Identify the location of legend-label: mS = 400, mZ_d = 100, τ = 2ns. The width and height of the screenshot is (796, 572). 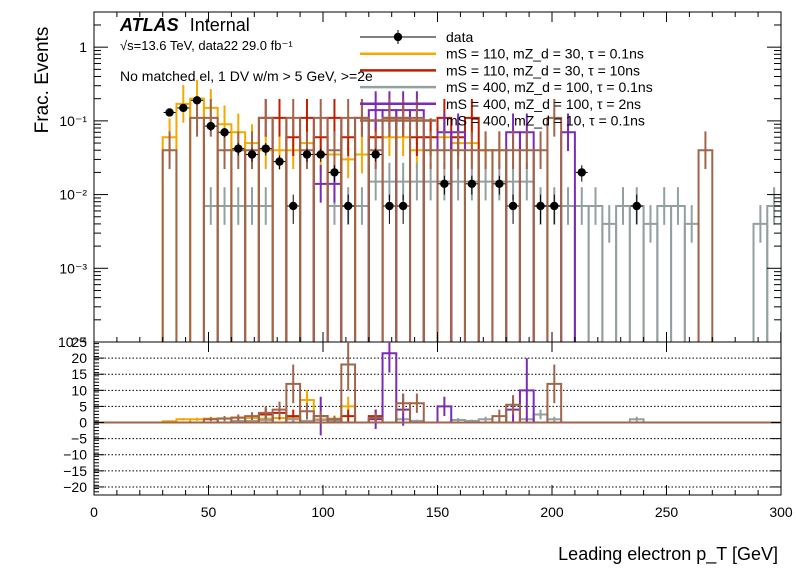
(543, 104).